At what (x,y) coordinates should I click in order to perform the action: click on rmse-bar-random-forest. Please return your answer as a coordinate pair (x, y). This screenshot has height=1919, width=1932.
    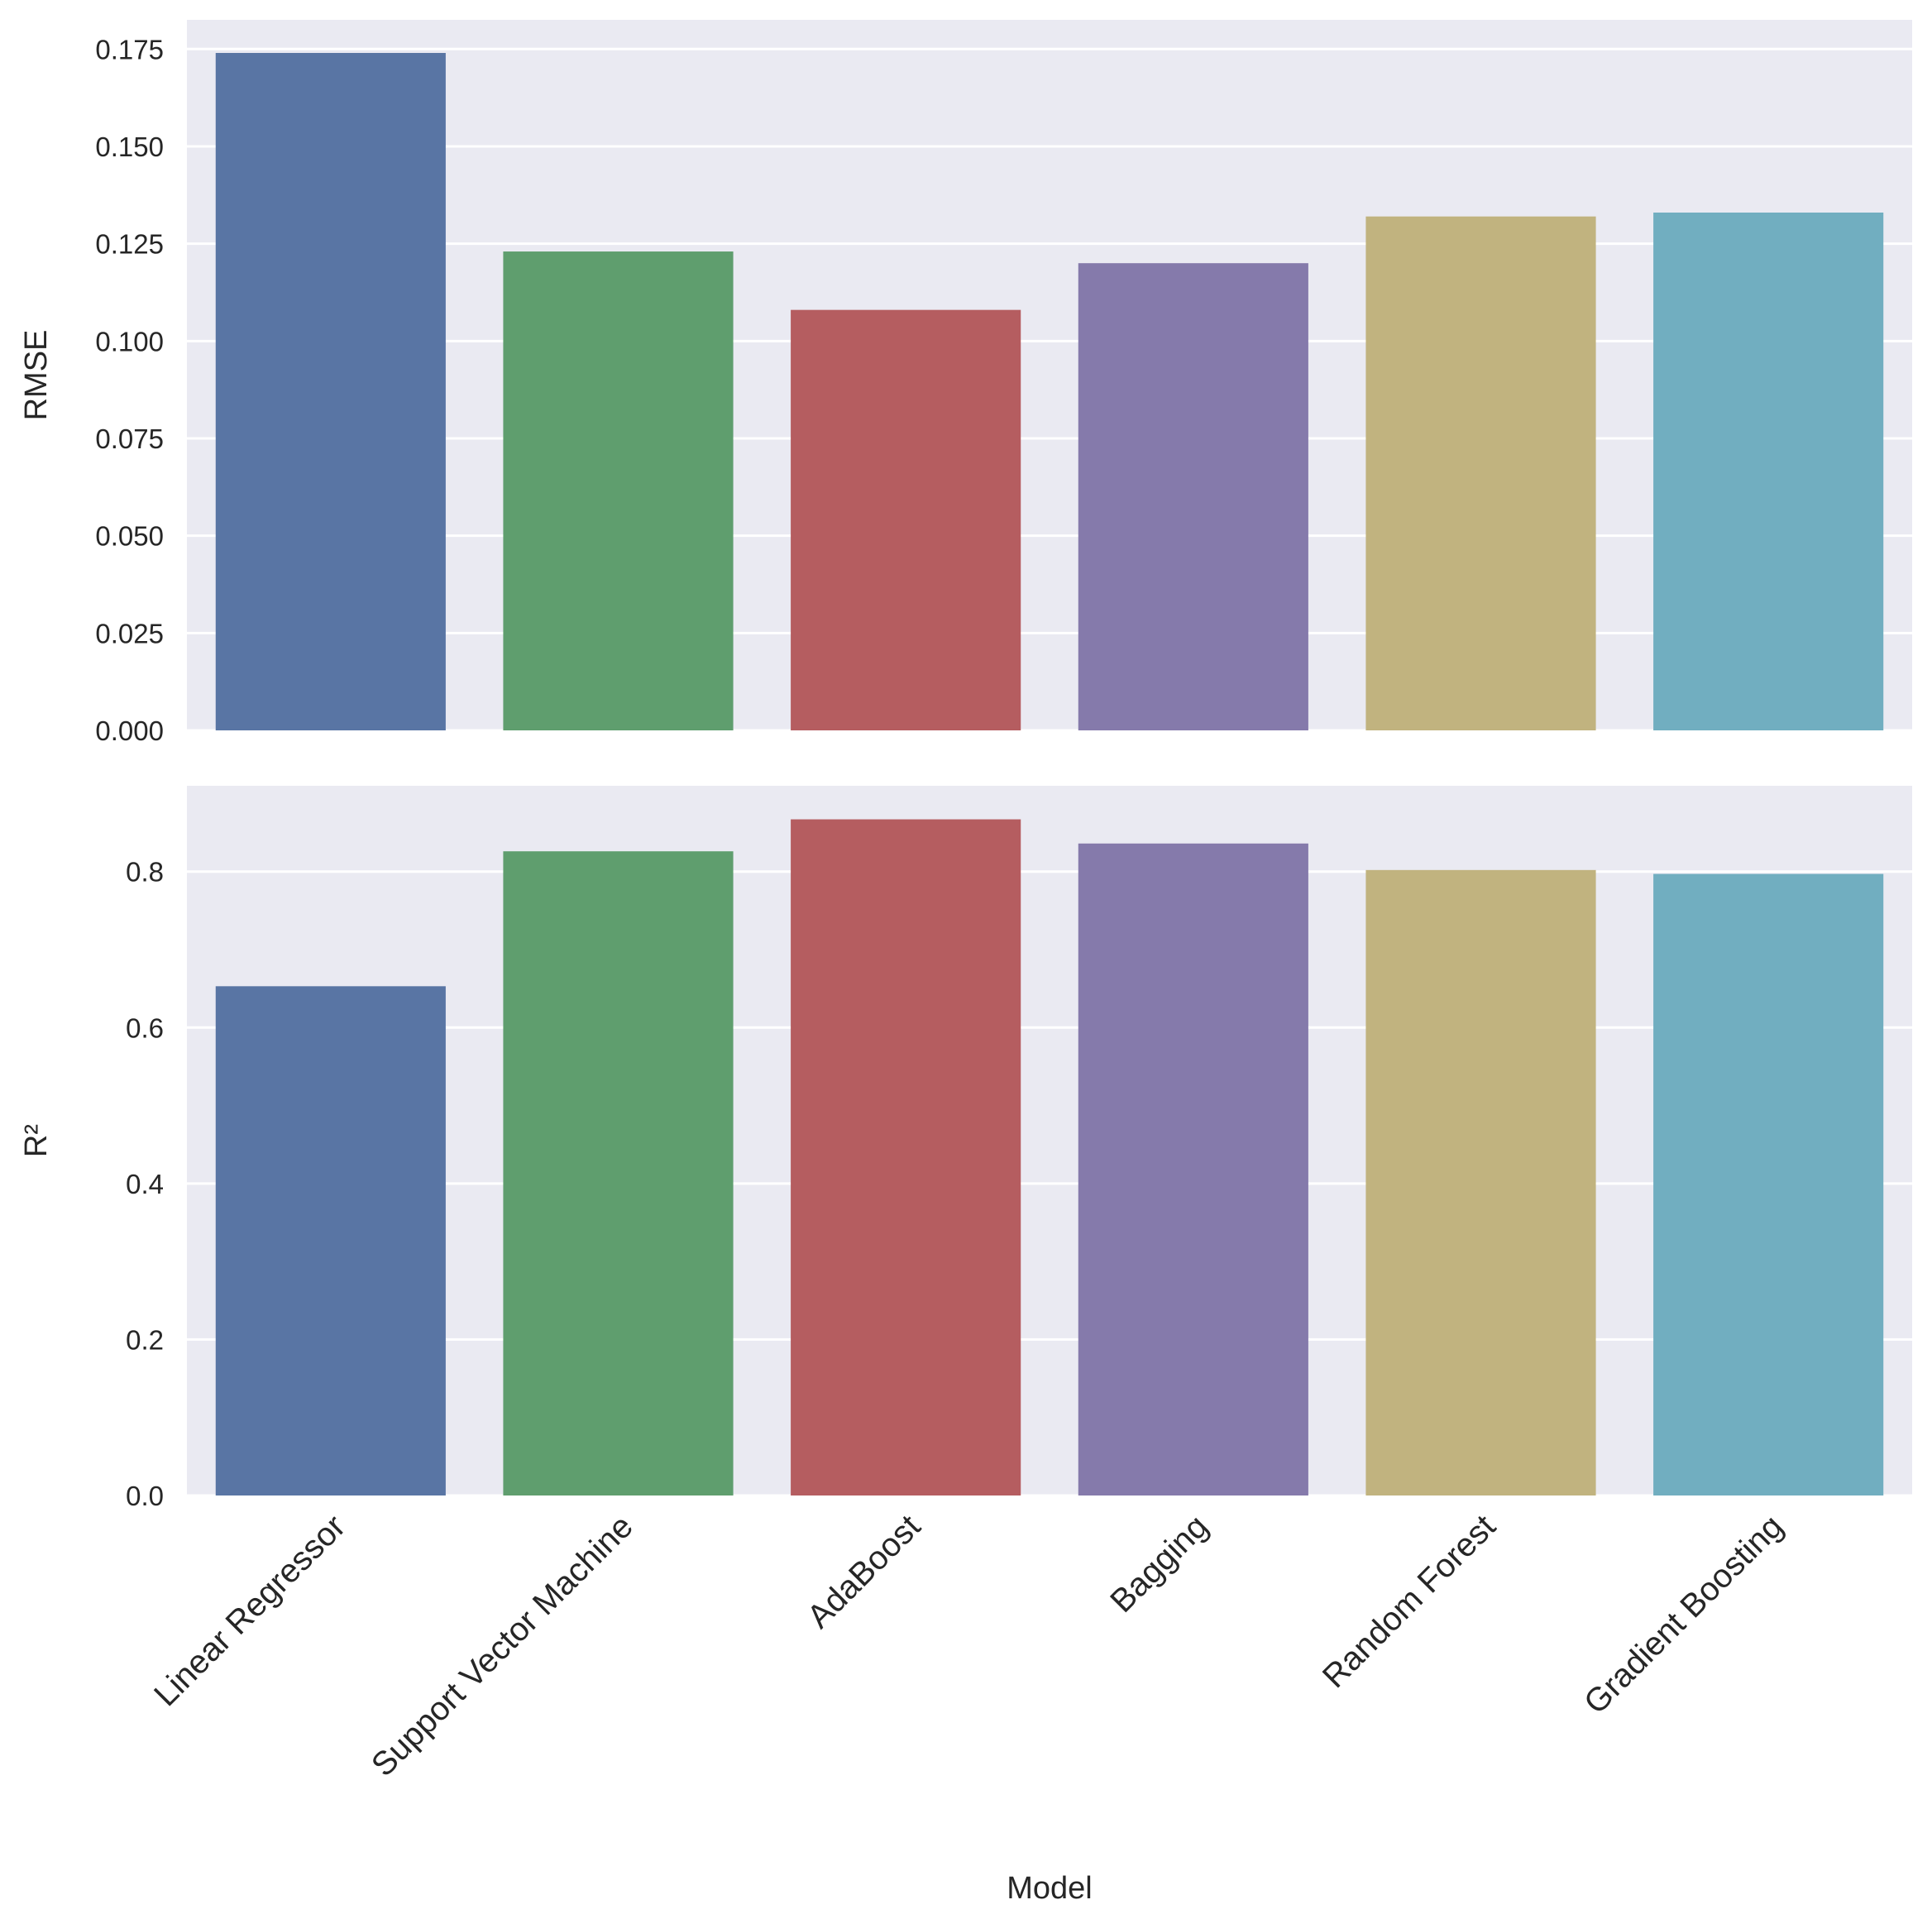
    Looking at the image, I should click on (1480, 473).